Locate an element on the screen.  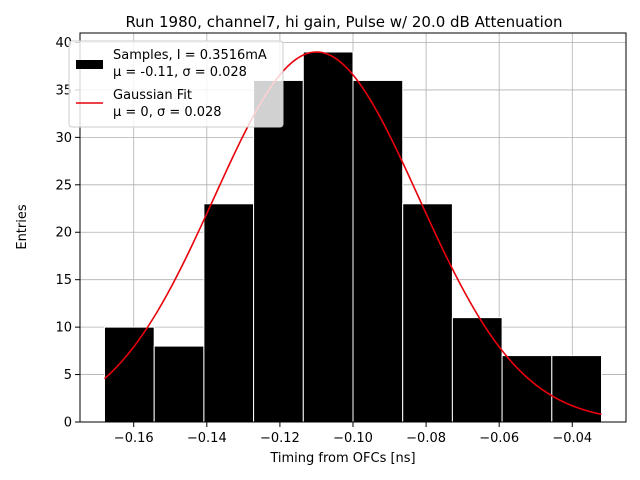
legend-fit-line1: Gaussian Fit is located at coordinates (152, 95).